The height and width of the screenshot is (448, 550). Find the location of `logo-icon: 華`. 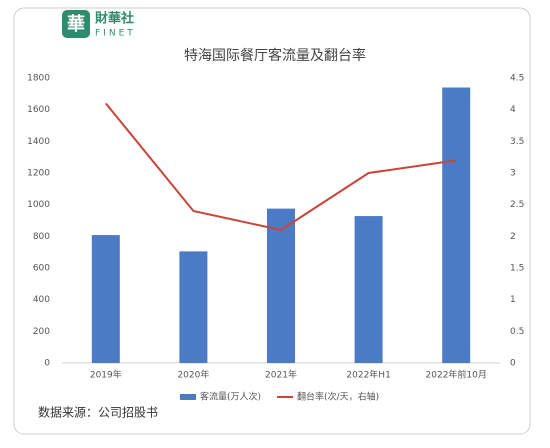

logo-icon: 華 is located at coordinates (76, 24).